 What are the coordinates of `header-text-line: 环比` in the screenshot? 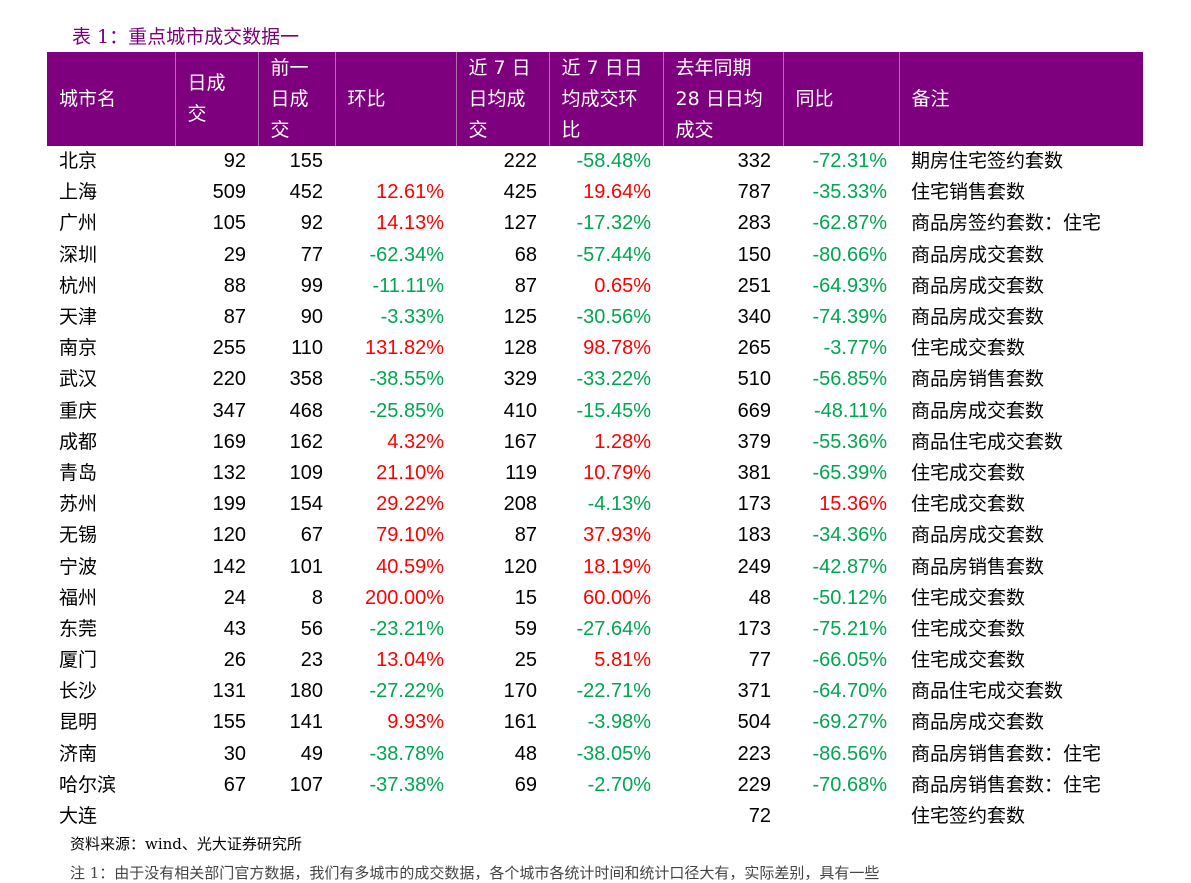 It's located at (366, 98).